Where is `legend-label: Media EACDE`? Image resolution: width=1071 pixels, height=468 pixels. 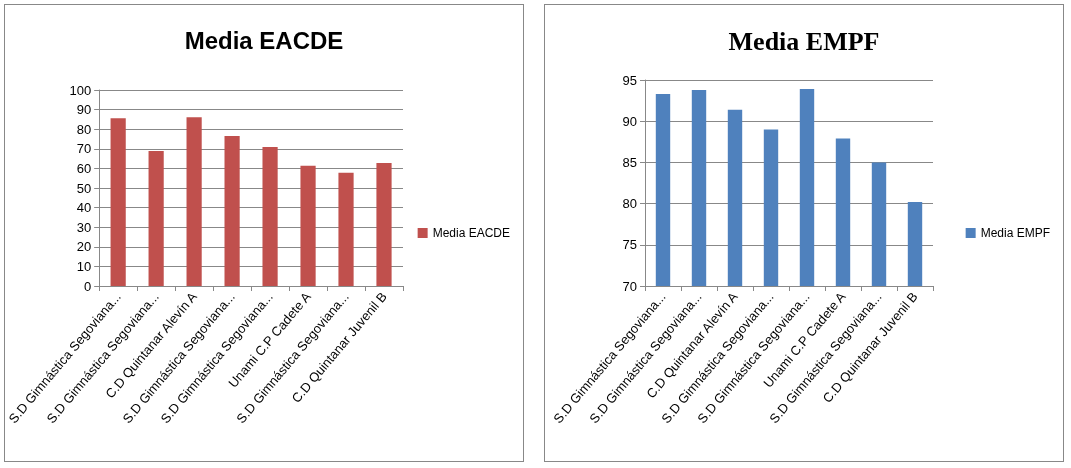 legend-label: Media EACDE is located at coordinates (471, 233).